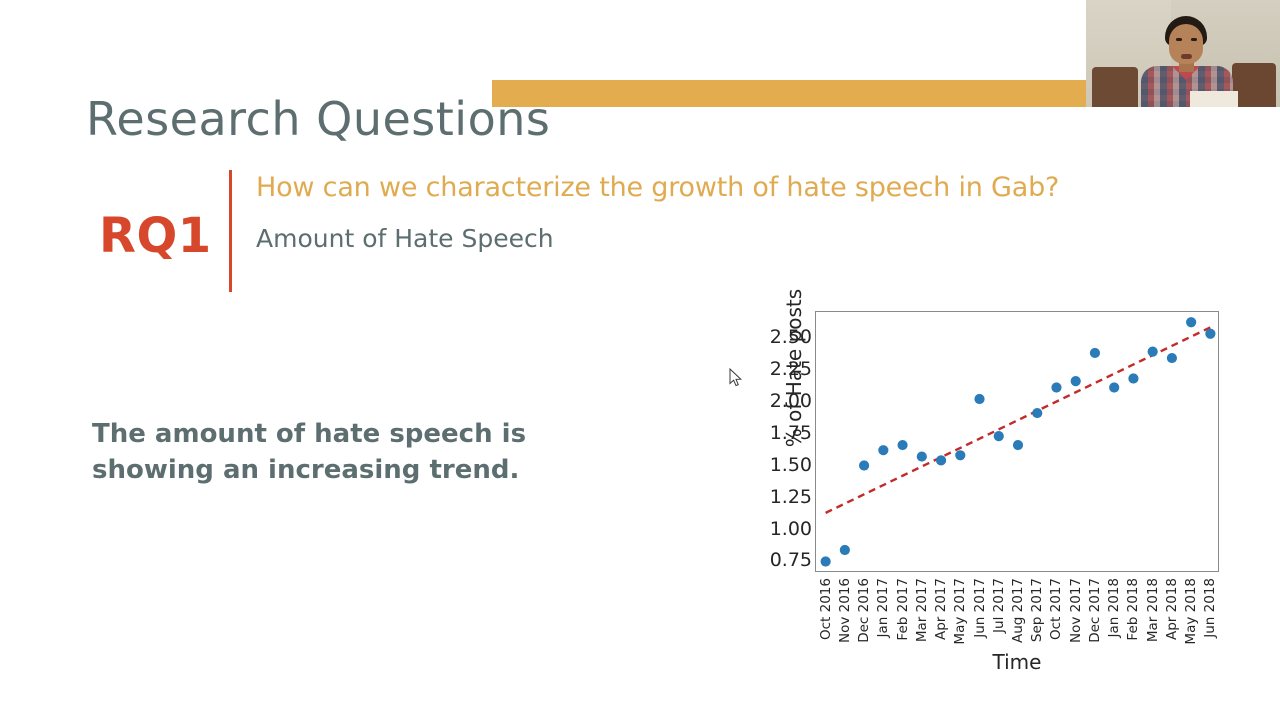 The width and height of the screenshot is (1280, 720). What do you see at coordinates (405, 238) in the screenshot?
I see `rq-subtitle-text: Amount of Hate Speech` at bounding box center [405, 238].